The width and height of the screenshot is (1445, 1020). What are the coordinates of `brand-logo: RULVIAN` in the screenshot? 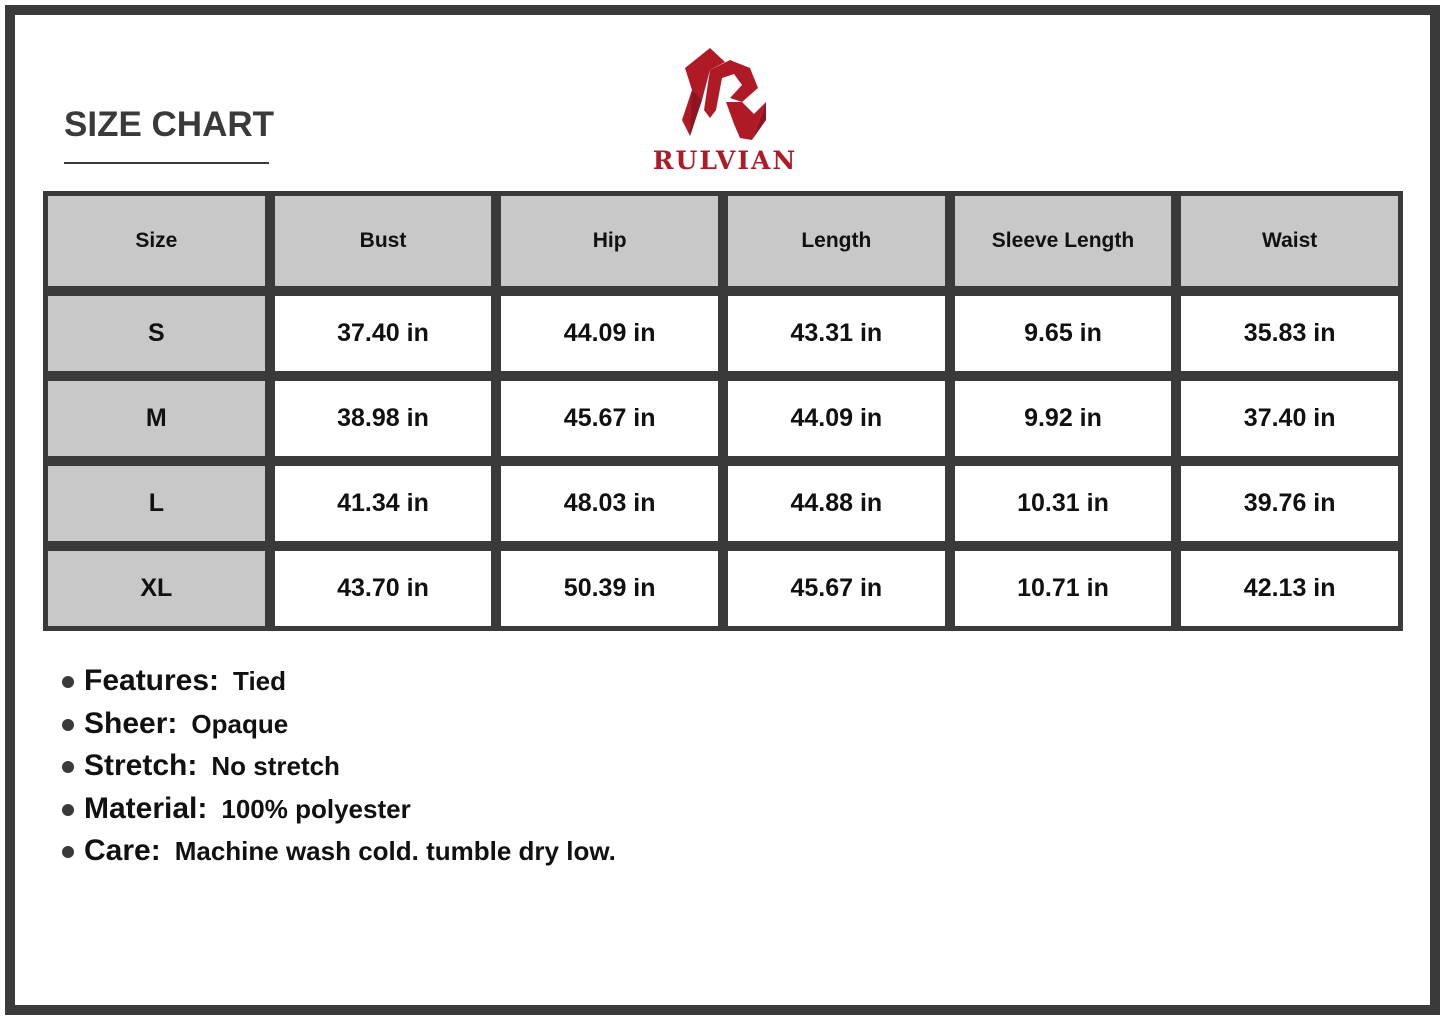 It's located at (725, 110).